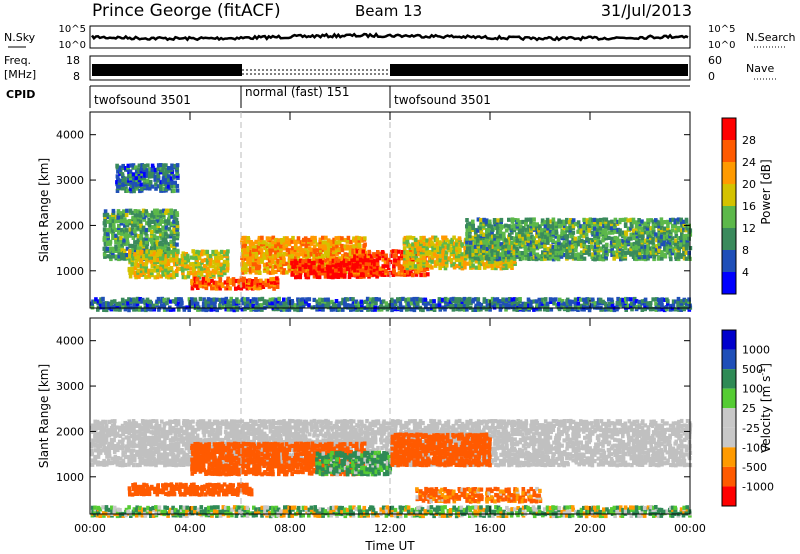 This screenshot has height=554, width=800. I want to click on y-tick-label: 2000, so click(70, 225).